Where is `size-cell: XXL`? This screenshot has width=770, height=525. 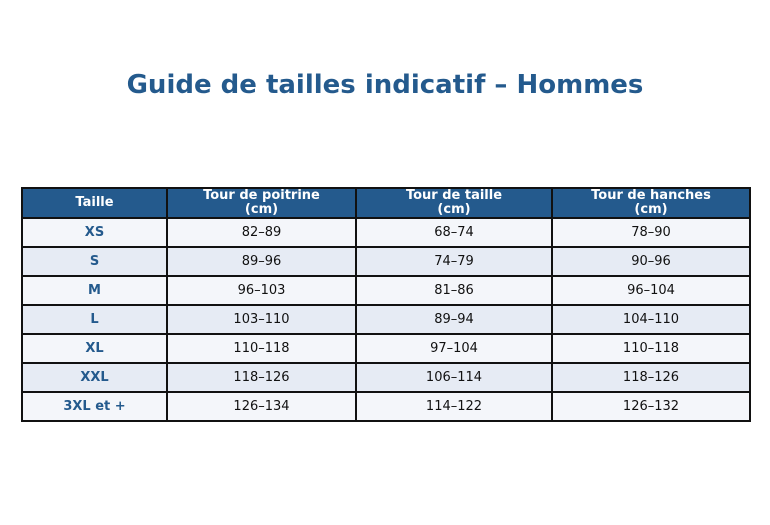
size-cell: XXL is located at coordinates (94, 377).